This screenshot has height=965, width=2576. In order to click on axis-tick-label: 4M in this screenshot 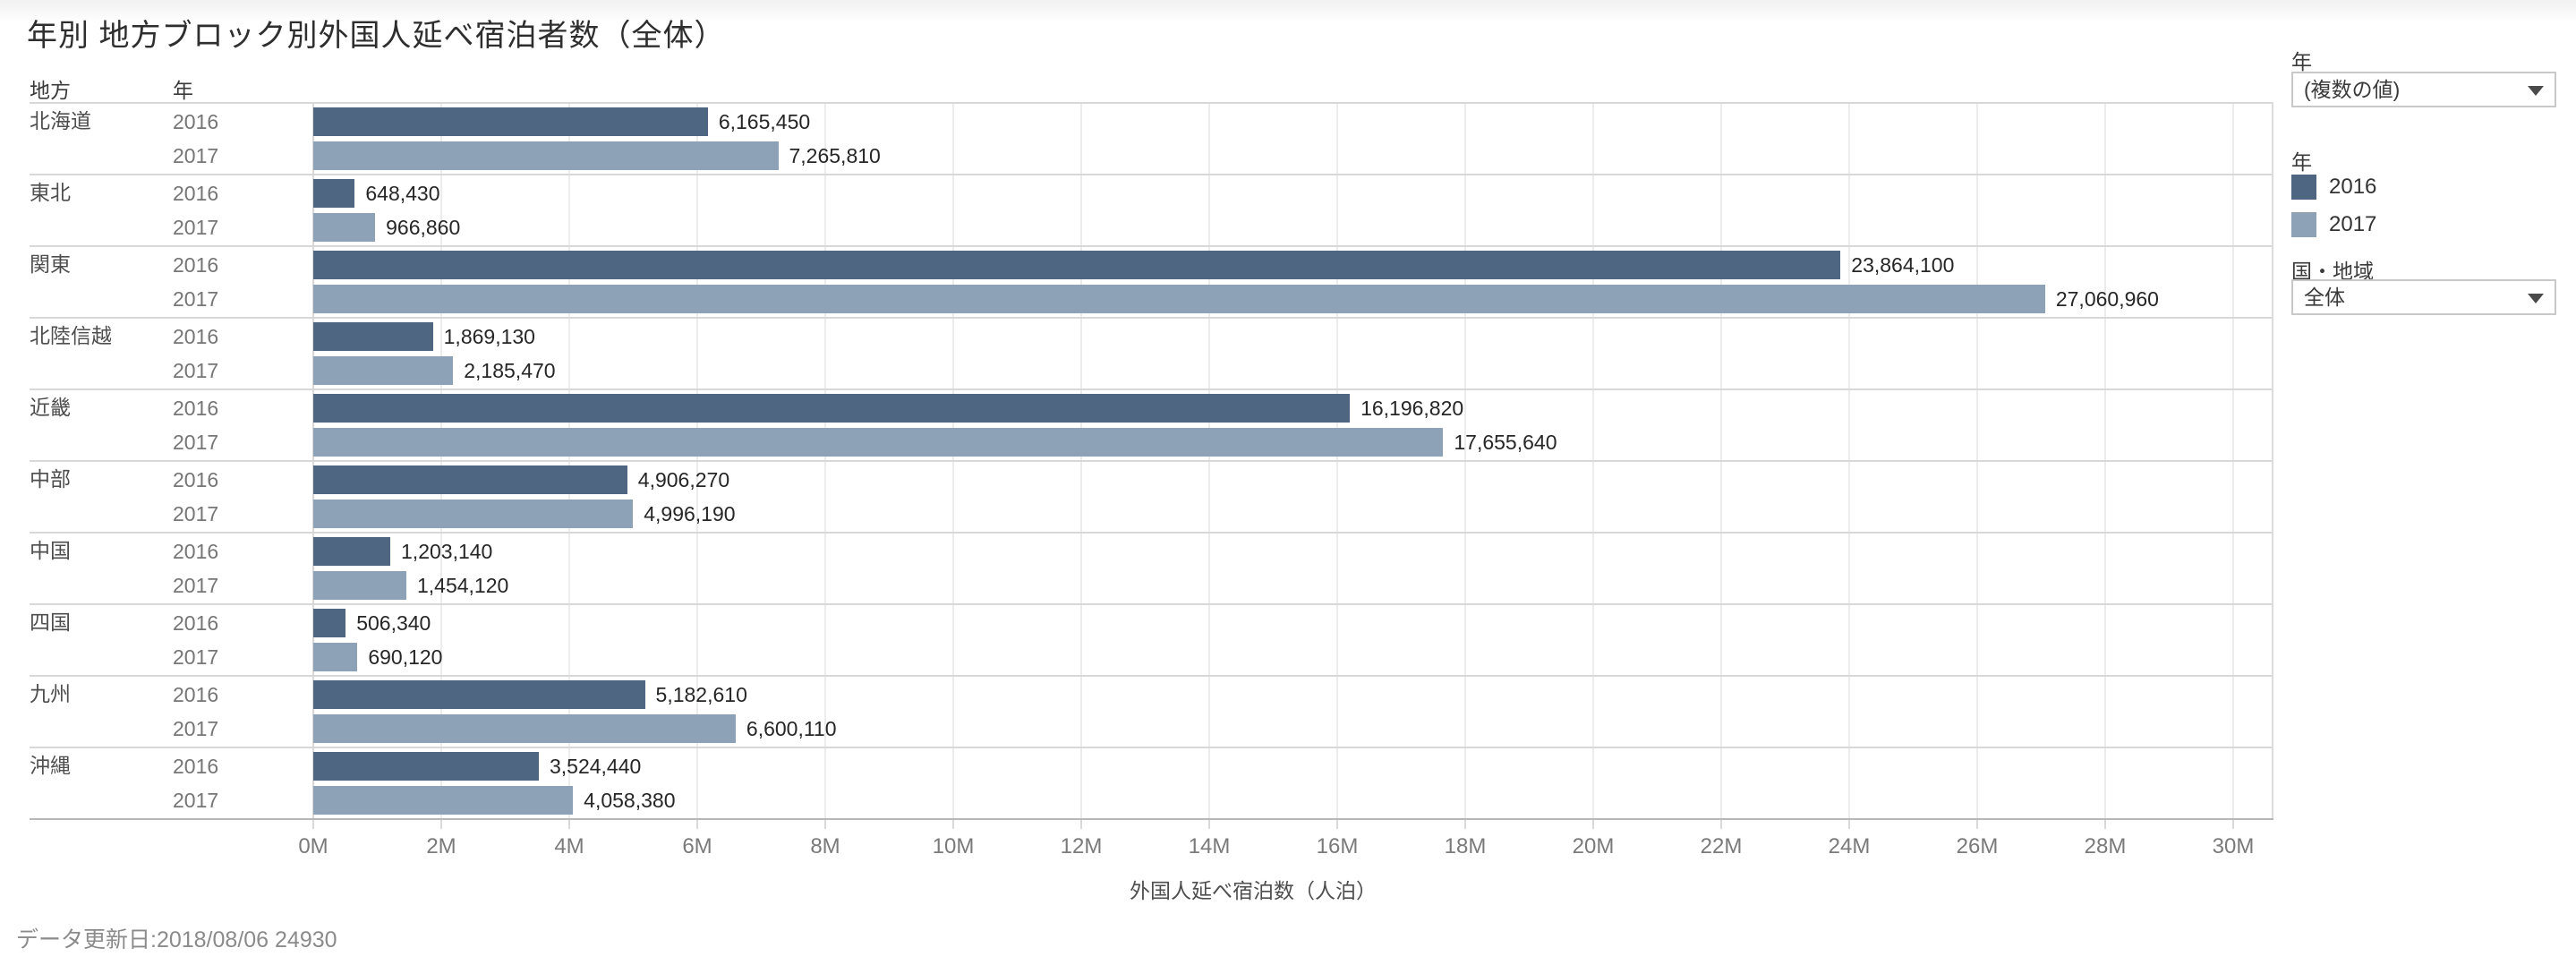, I will do `click(569, 846)`.